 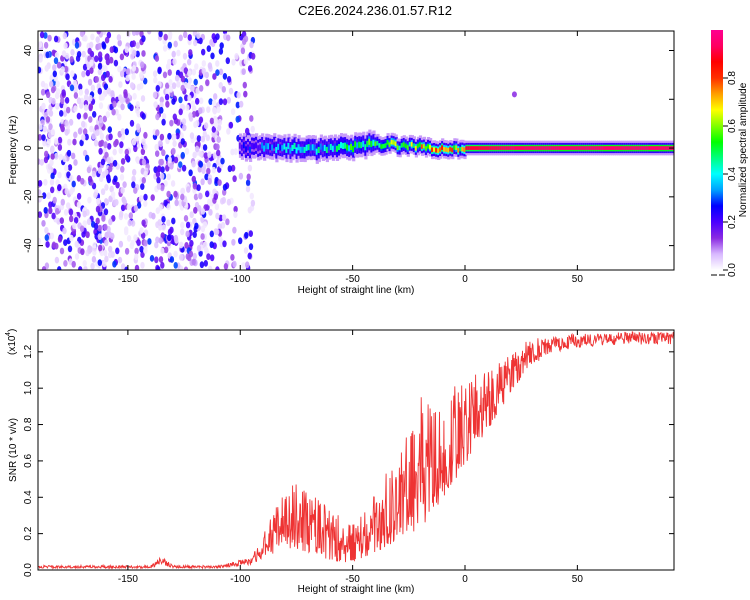 What do you see at coordinates (28, 196) in the screenshot?
I see `spectrogram-y-tick-label: -20` at bounding box center [28, 196].